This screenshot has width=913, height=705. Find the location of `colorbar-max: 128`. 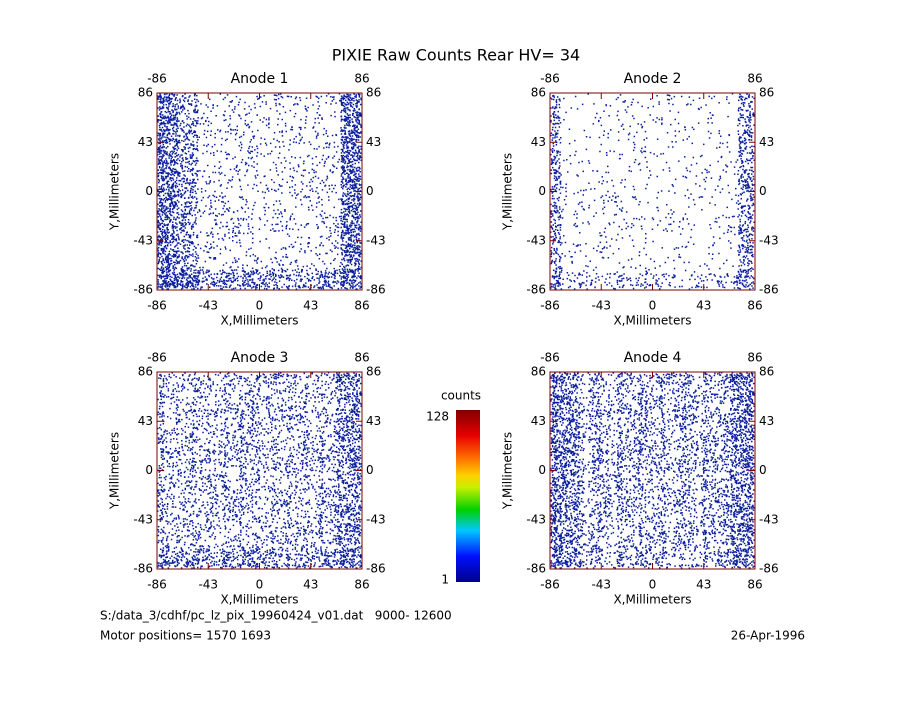

colorbar-max: 128 is located at coordinates (437, 417).